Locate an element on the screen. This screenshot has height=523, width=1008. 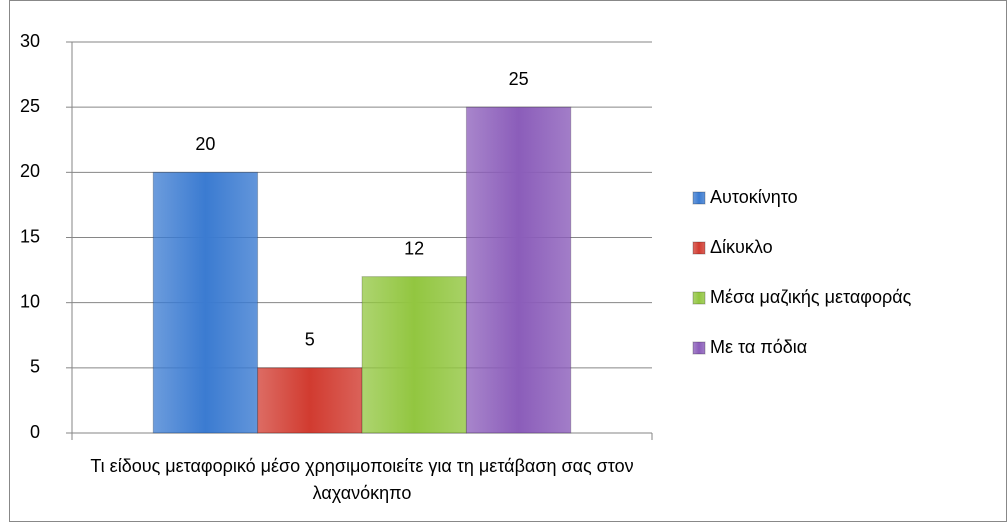
legend-label: Με τα πόδια is located at coordinates (758, 347).